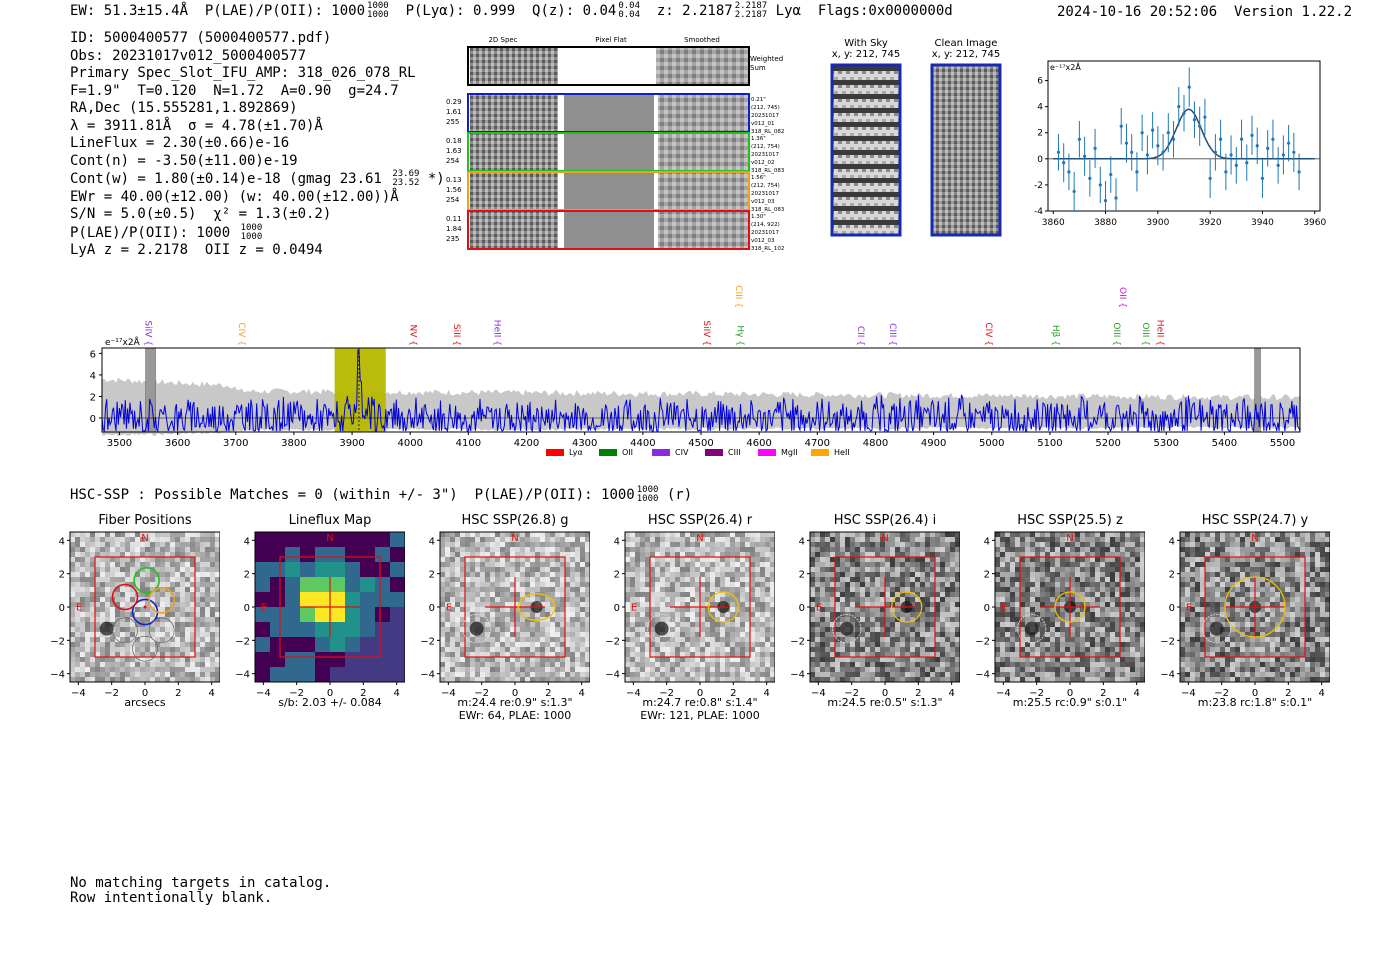 Image resolution: width=1400 pixels, height=953 pixels. Describe the element at coordinates (700, 693) in the screenshot. I see `x-tick-label: 0` at that location.